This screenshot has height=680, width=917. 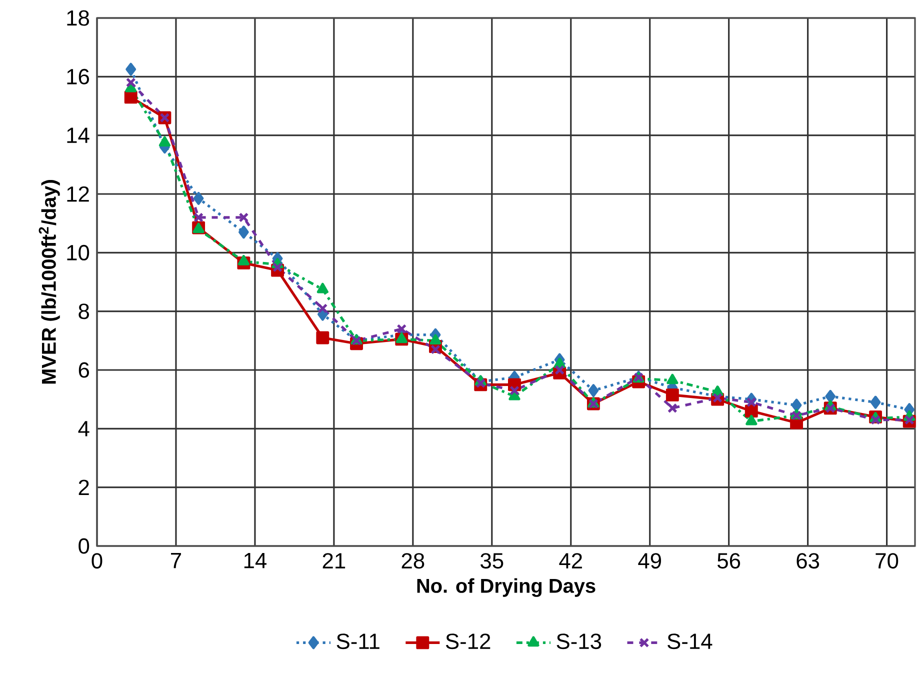 What do you see at coordinates (83, 312) in the screenshot?
I see `y-tick-label: 8` at bounding box center [83, 312].